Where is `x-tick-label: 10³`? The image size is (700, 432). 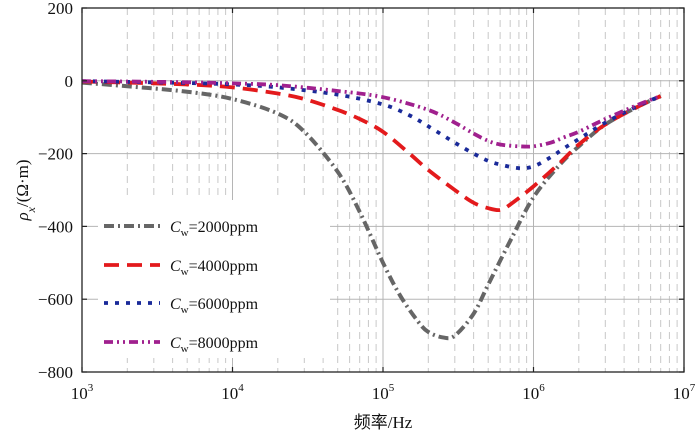
x-tick-label: 10³ is located at coordinates (82, 392).